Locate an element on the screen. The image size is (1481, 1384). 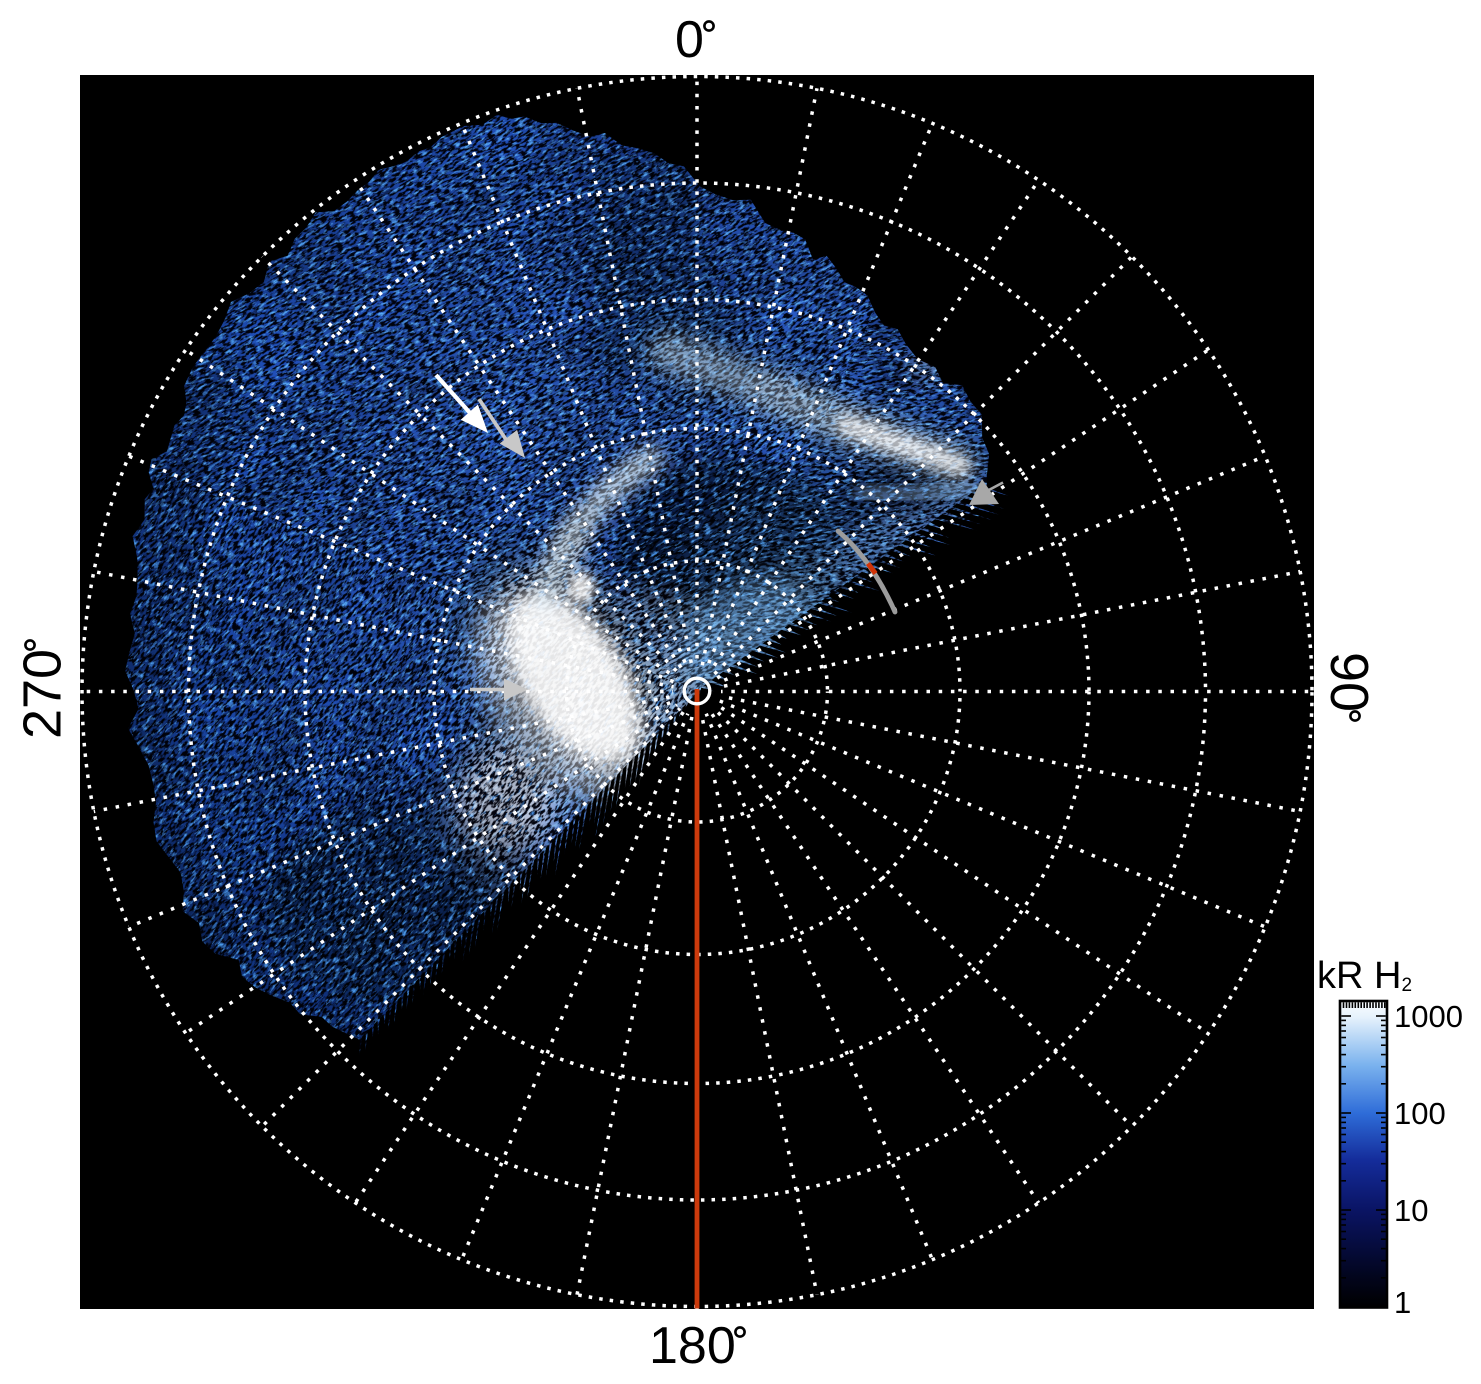
svg-text: 180 is located at coordinates (692, 1346).